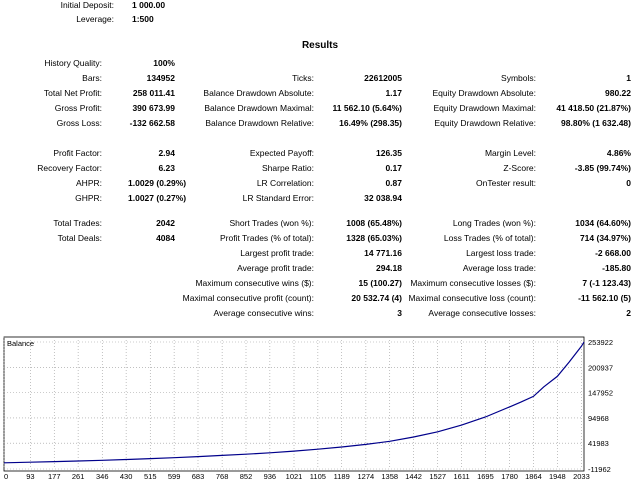 The height and width of the screenshot is (480, 640). Describe the element at coordinates (618, 93) in the screenshot. I see `col3-value-1: 980.22` at that location.